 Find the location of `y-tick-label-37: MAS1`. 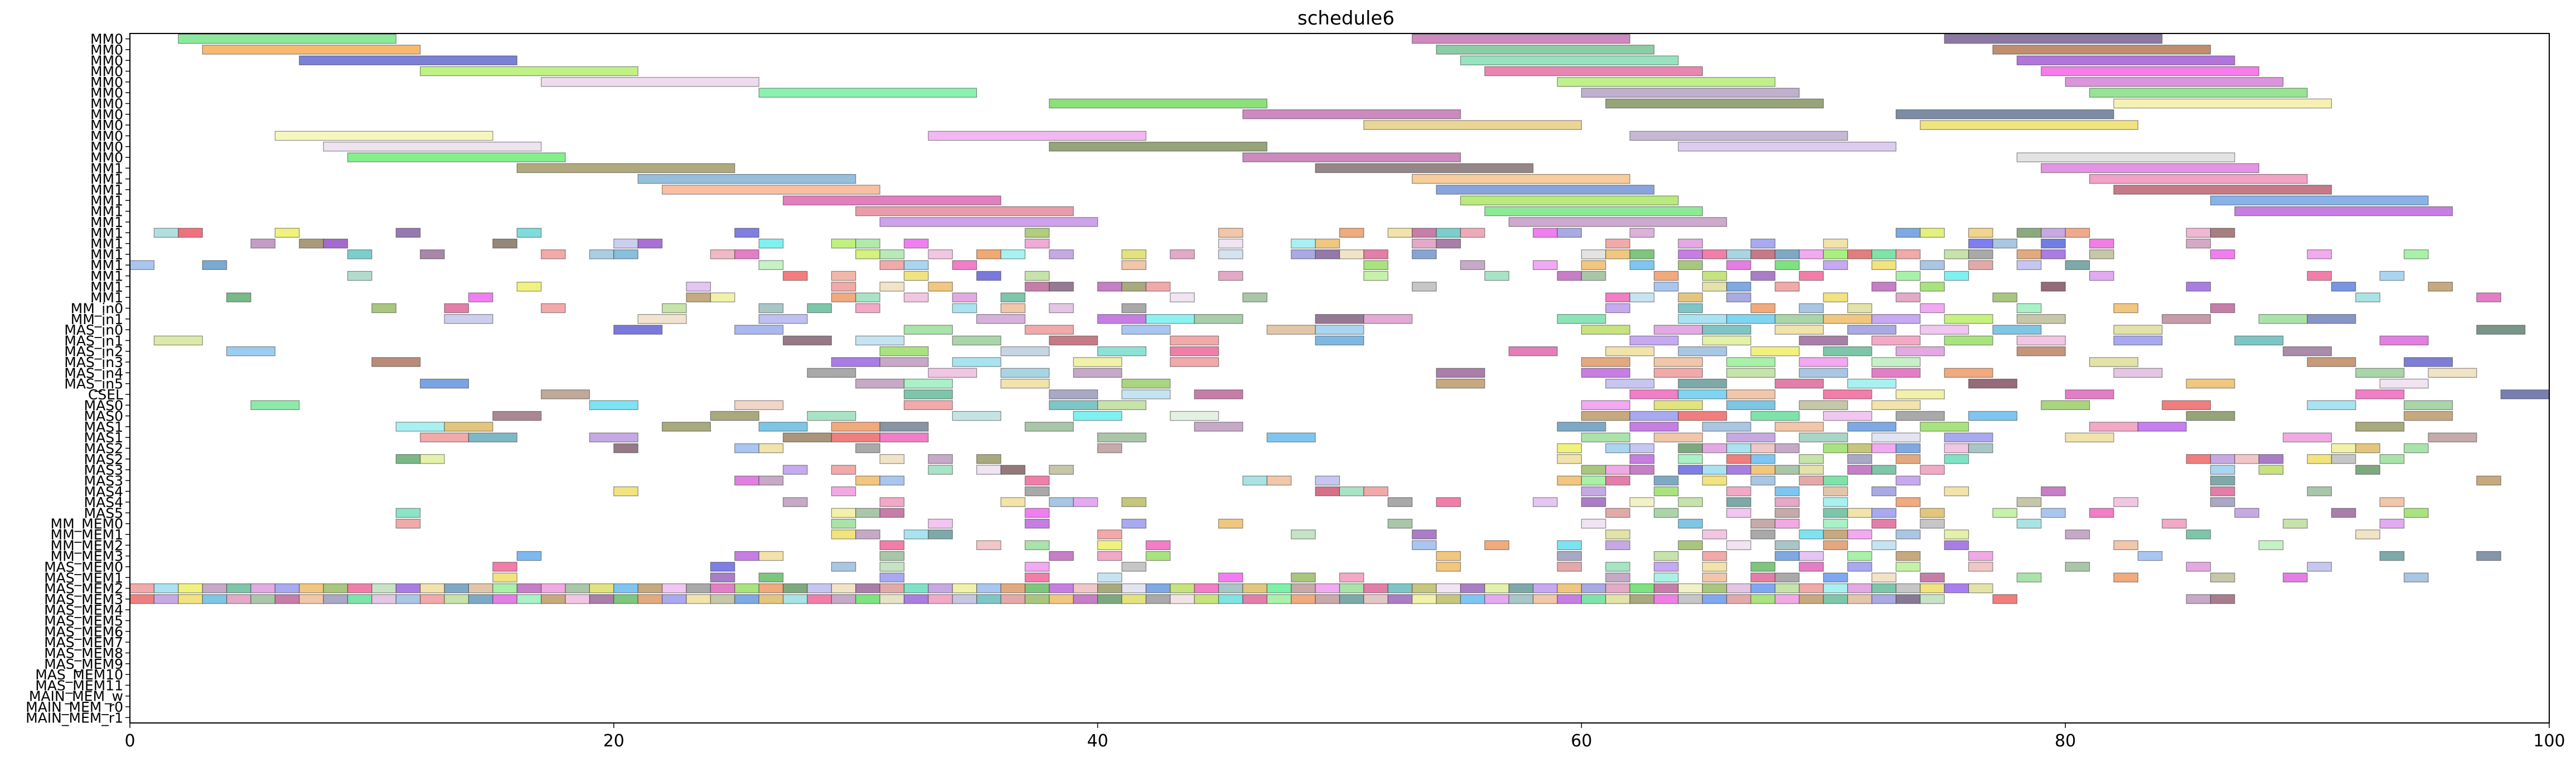

y-tick-label-37: MAS1 is located at coordinates (103, 438).